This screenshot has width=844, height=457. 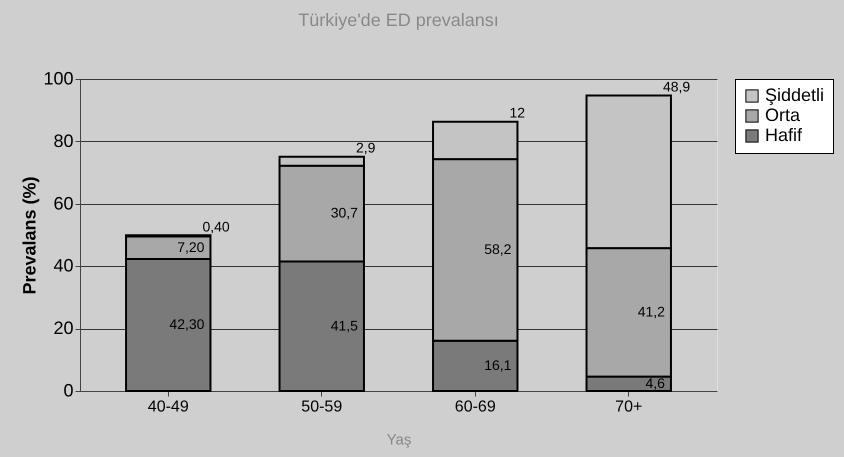 I want to click on data-label: 16,1, so click(x=498, y=364).